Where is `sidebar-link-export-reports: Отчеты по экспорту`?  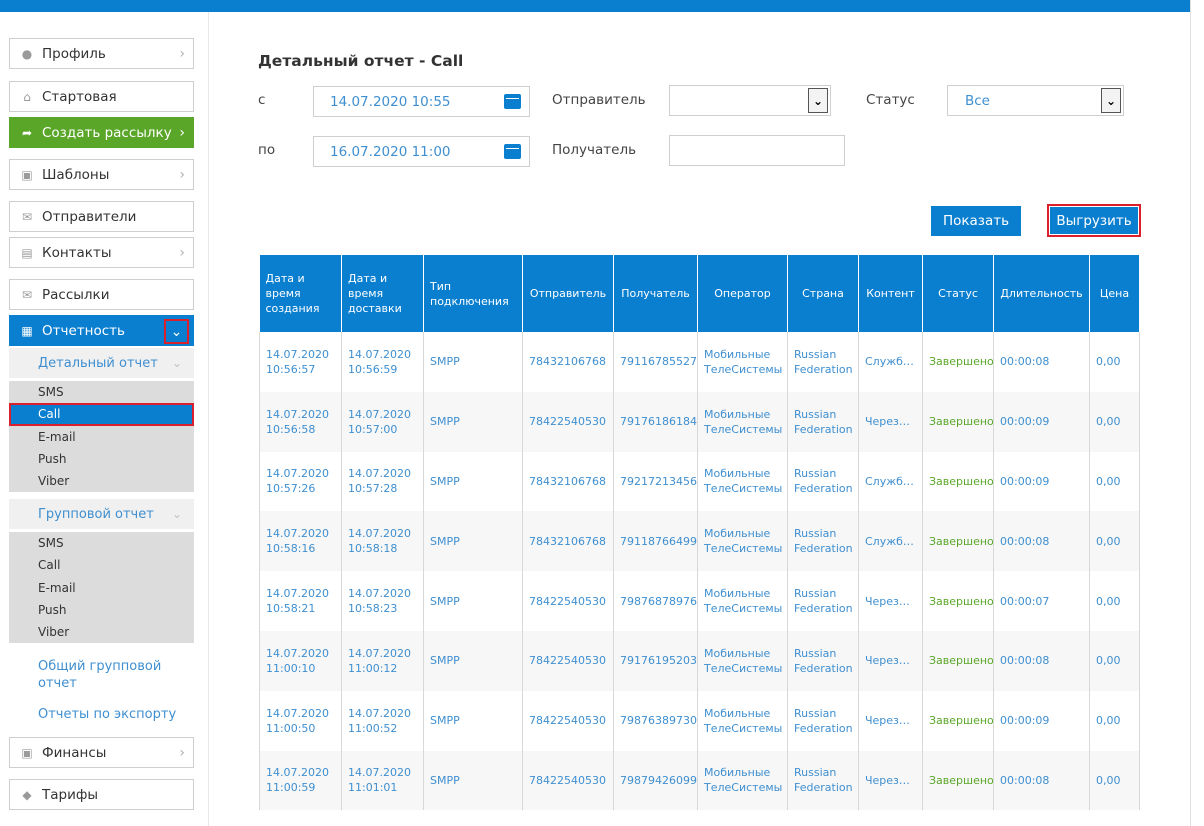 sidebar-link-export-reports: Отчеты по экспорту is located at coordinates (107, 714).